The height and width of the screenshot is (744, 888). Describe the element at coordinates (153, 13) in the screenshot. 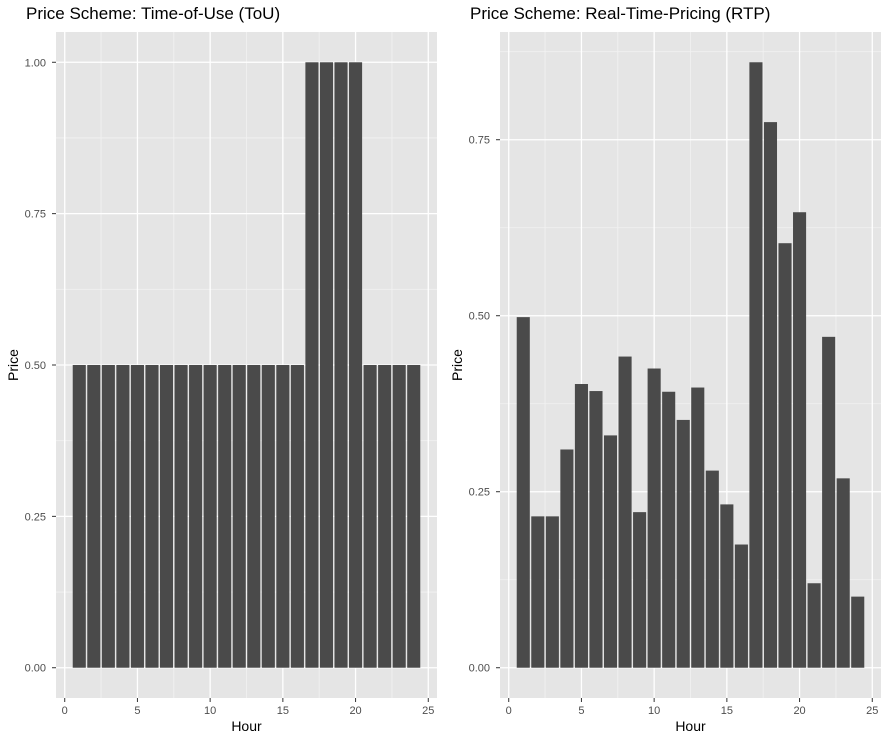

I see `chart-title-tou: Price Scheme: Time-of-Use (ToU)` at that location.